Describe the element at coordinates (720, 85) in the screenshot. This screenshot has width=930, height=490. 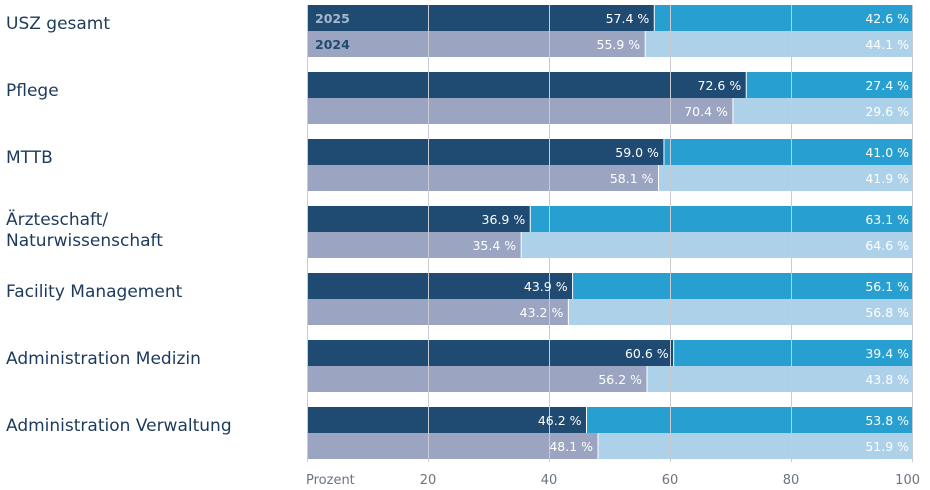
I see `value-label-first-2025: 72.6 %` at that location.